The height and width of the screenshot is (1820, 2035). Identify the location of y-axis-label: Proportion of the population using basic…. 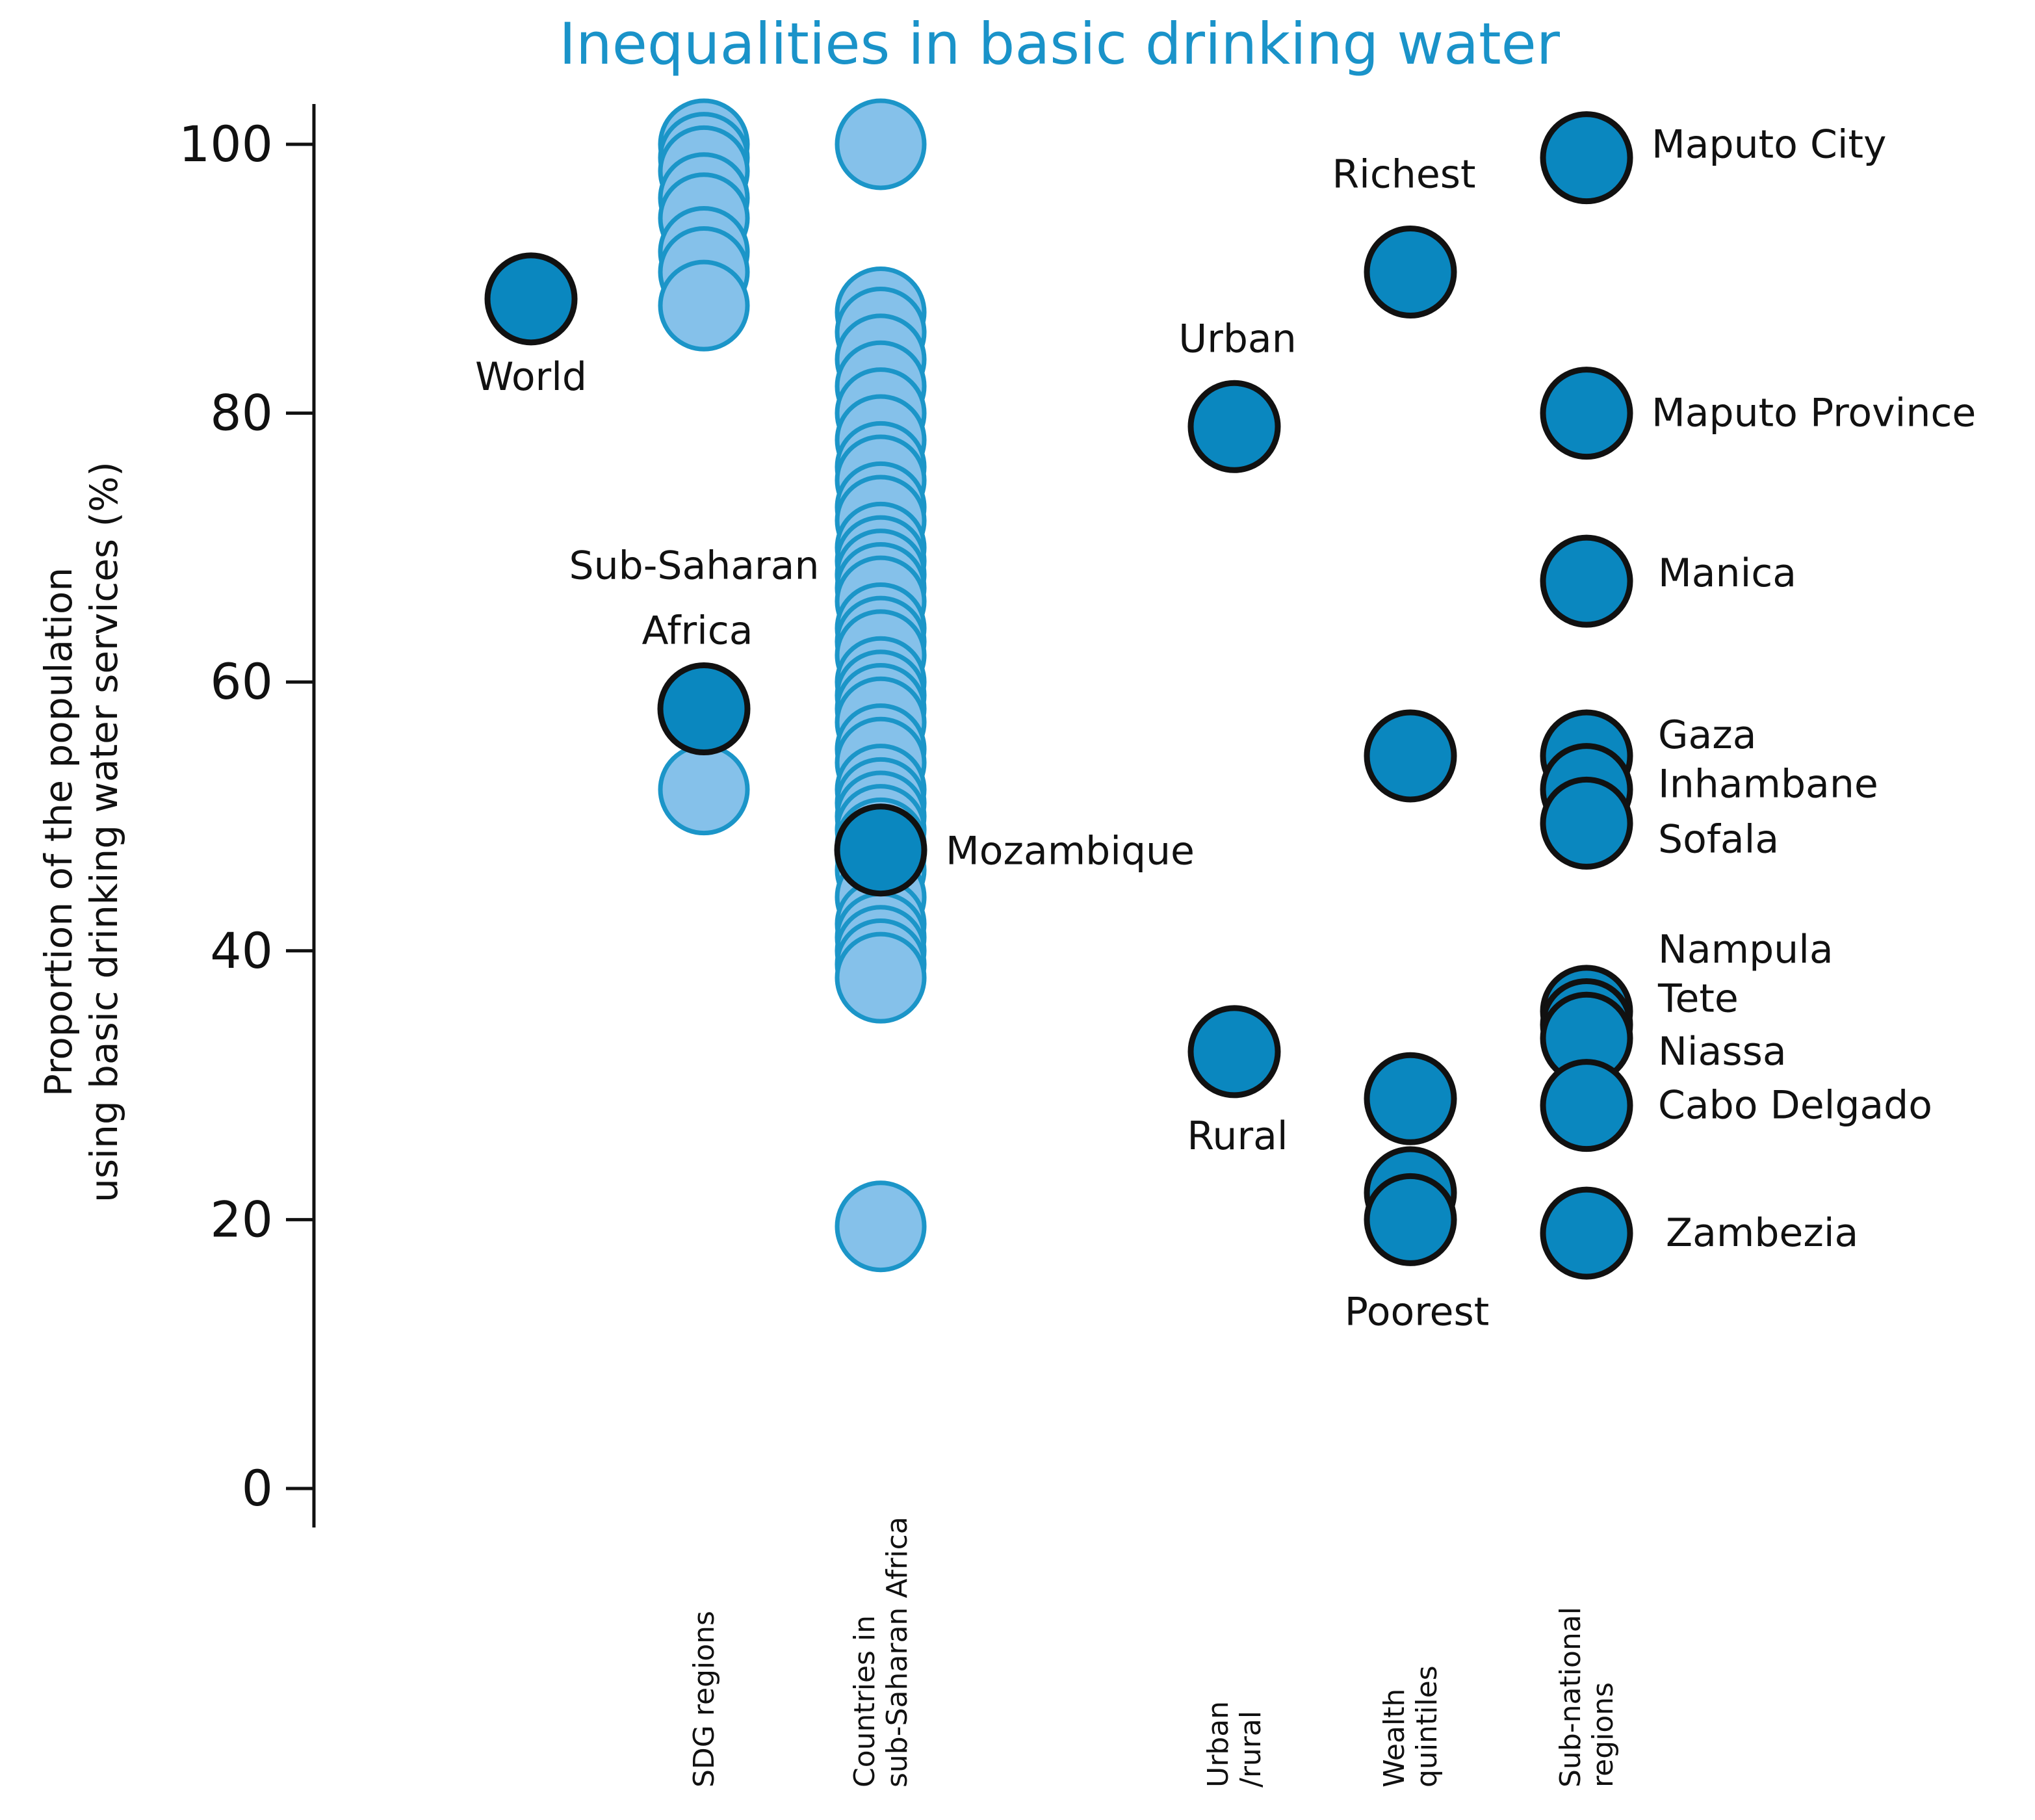
(81, 832).